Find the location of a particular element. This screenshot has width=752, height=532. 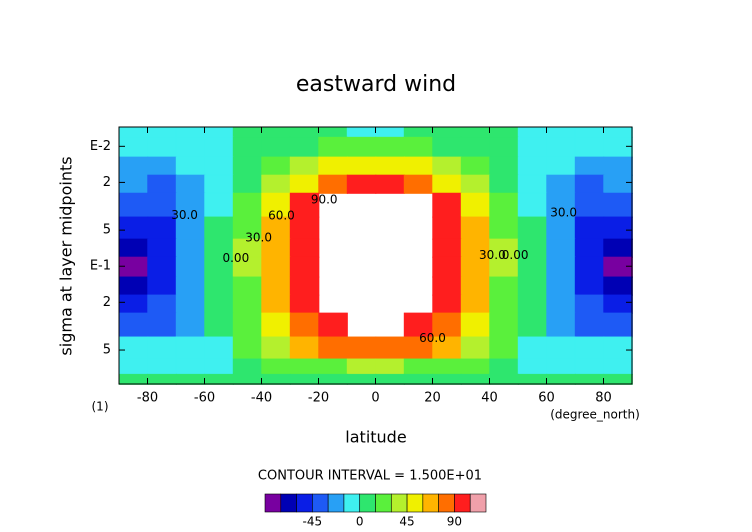

y-units: (1) is located at coordinates (100, 407).